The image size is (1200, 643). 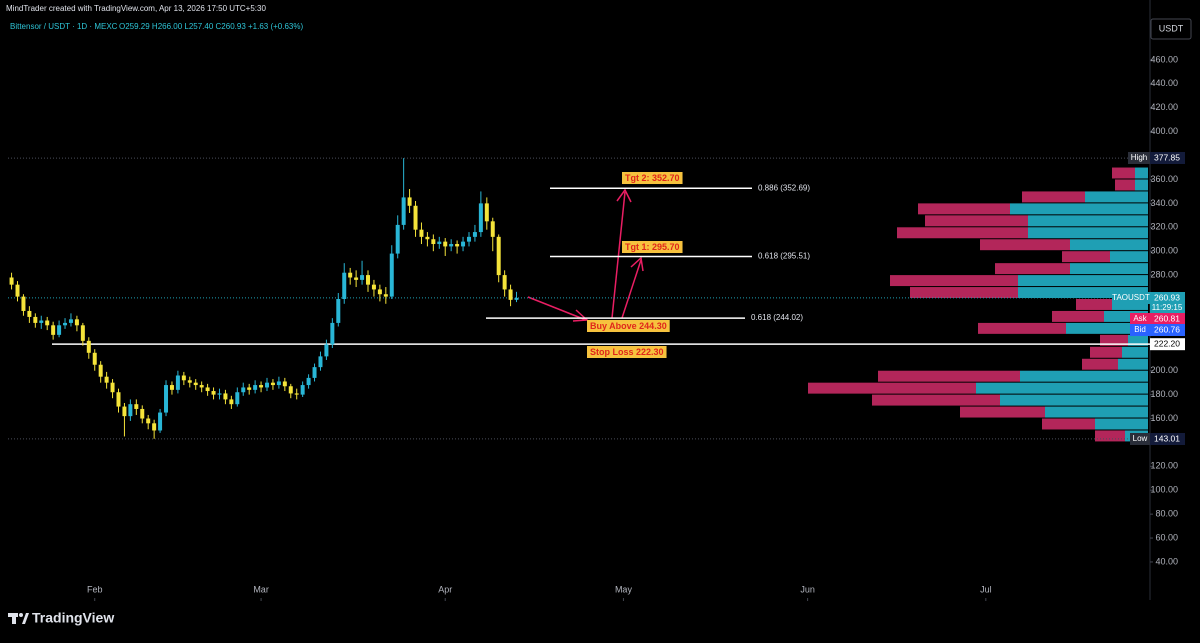 I want to click on stop-value: 222.20, so click(x=1167, y=343).